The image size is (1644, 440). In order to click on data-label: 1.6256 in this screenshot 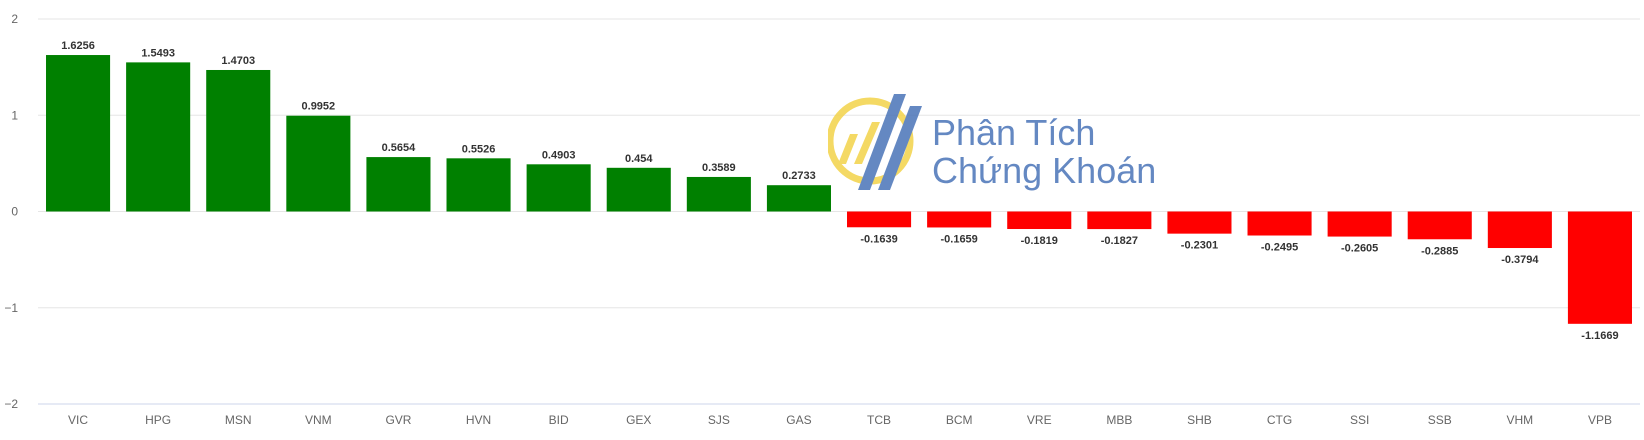, I will do `click(78, 46)`.